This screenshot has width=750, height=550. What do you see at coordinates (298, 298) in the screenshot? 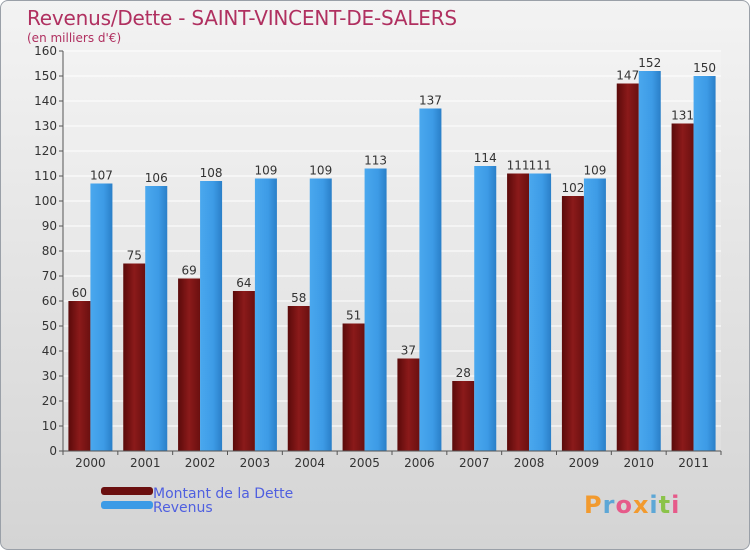
I see `data-label: 58` at bounding box center [298, 298].